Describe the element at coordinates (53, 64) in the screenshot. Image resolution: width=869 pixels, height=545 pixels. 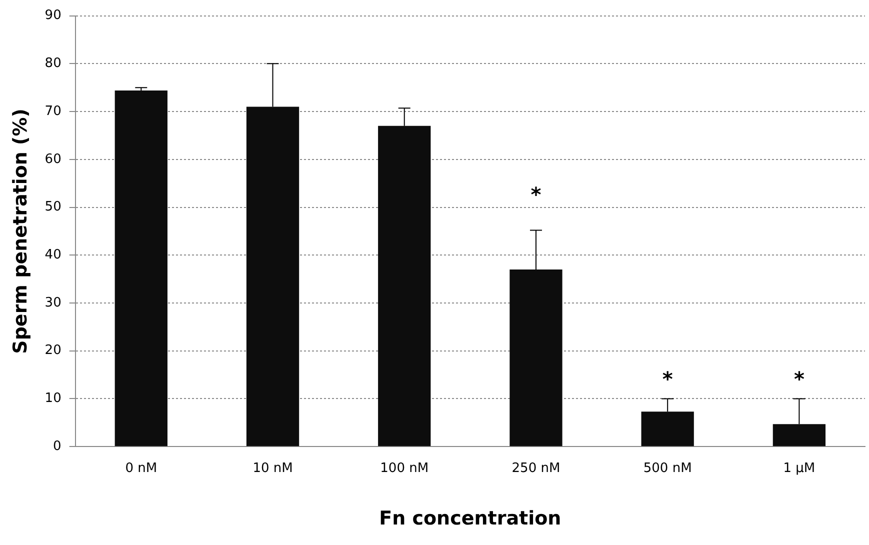
I see `y-tick-label: 80` at that location.